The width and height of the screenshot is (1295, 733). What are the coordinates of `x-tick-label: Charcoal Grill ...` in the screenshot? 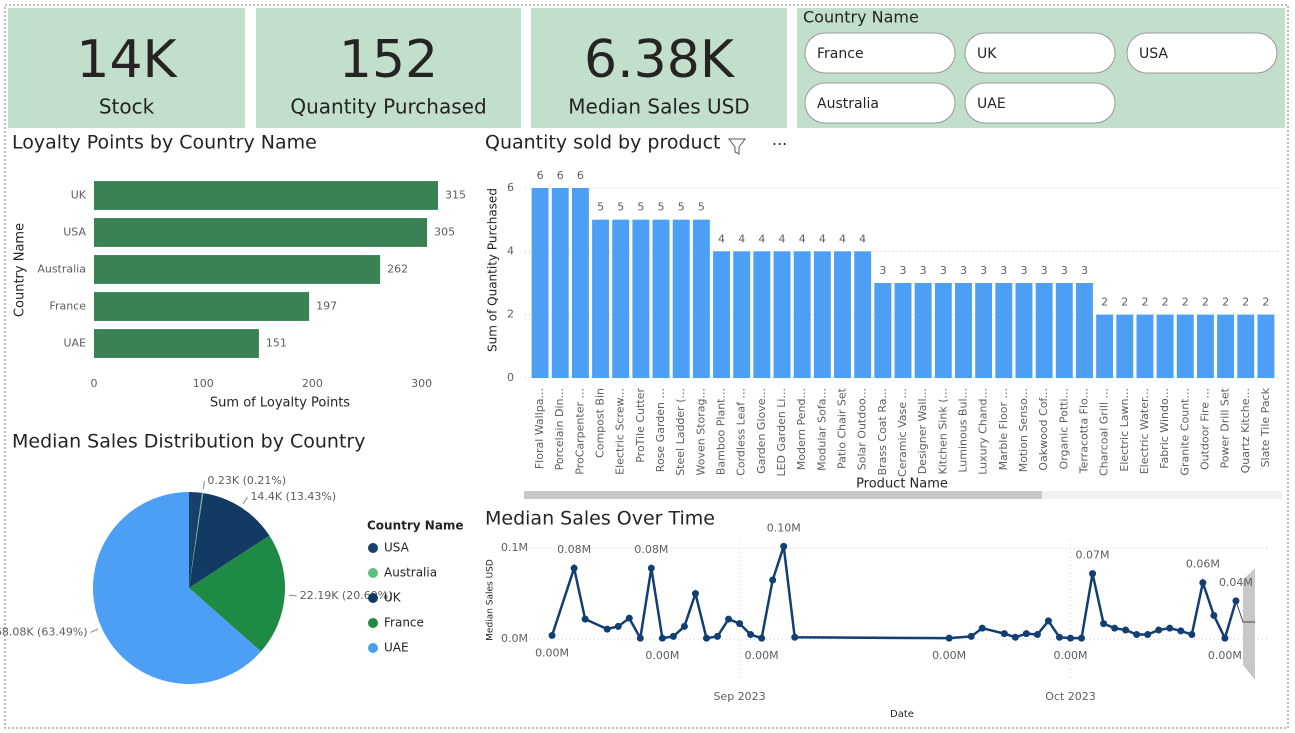 It's located at (1104, 432).